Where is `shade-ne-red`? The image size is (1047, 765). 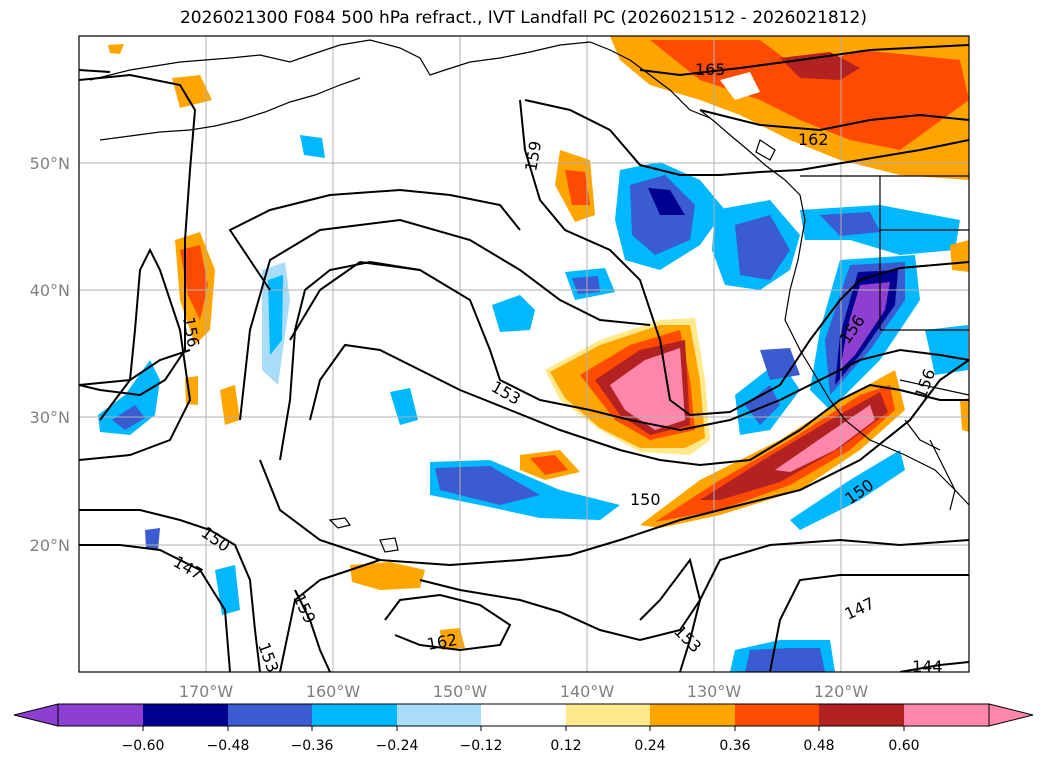 shade-ne-red is located at coordinates (809, 95).